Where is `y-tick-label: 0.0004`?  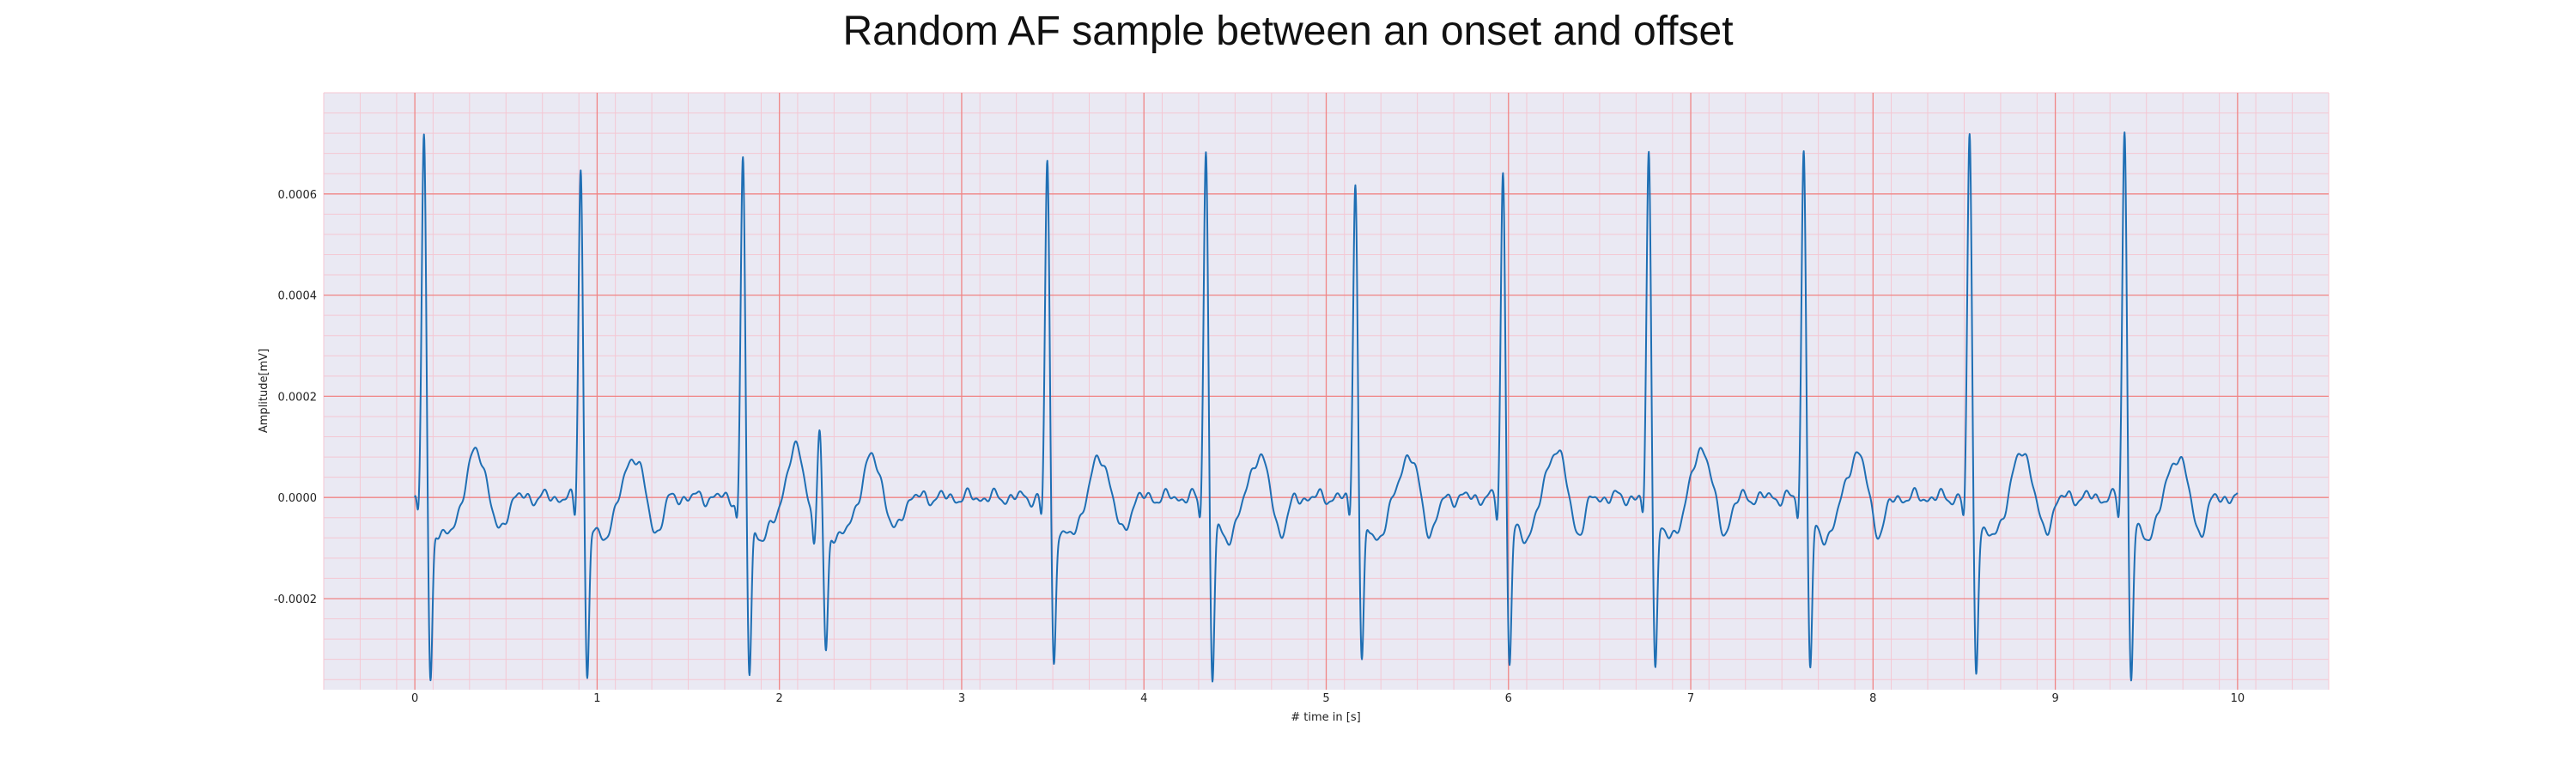
y-tick-label: 0.0004 is located at coordinates (298, 296).